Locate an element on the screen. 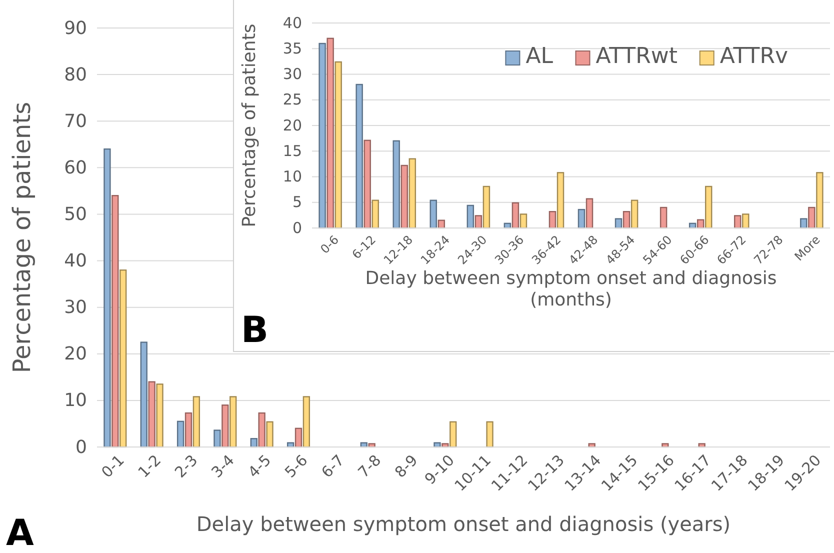 The width and height of the screenshot is (834, 553). annotation: B is located at coordinates (254, 330).